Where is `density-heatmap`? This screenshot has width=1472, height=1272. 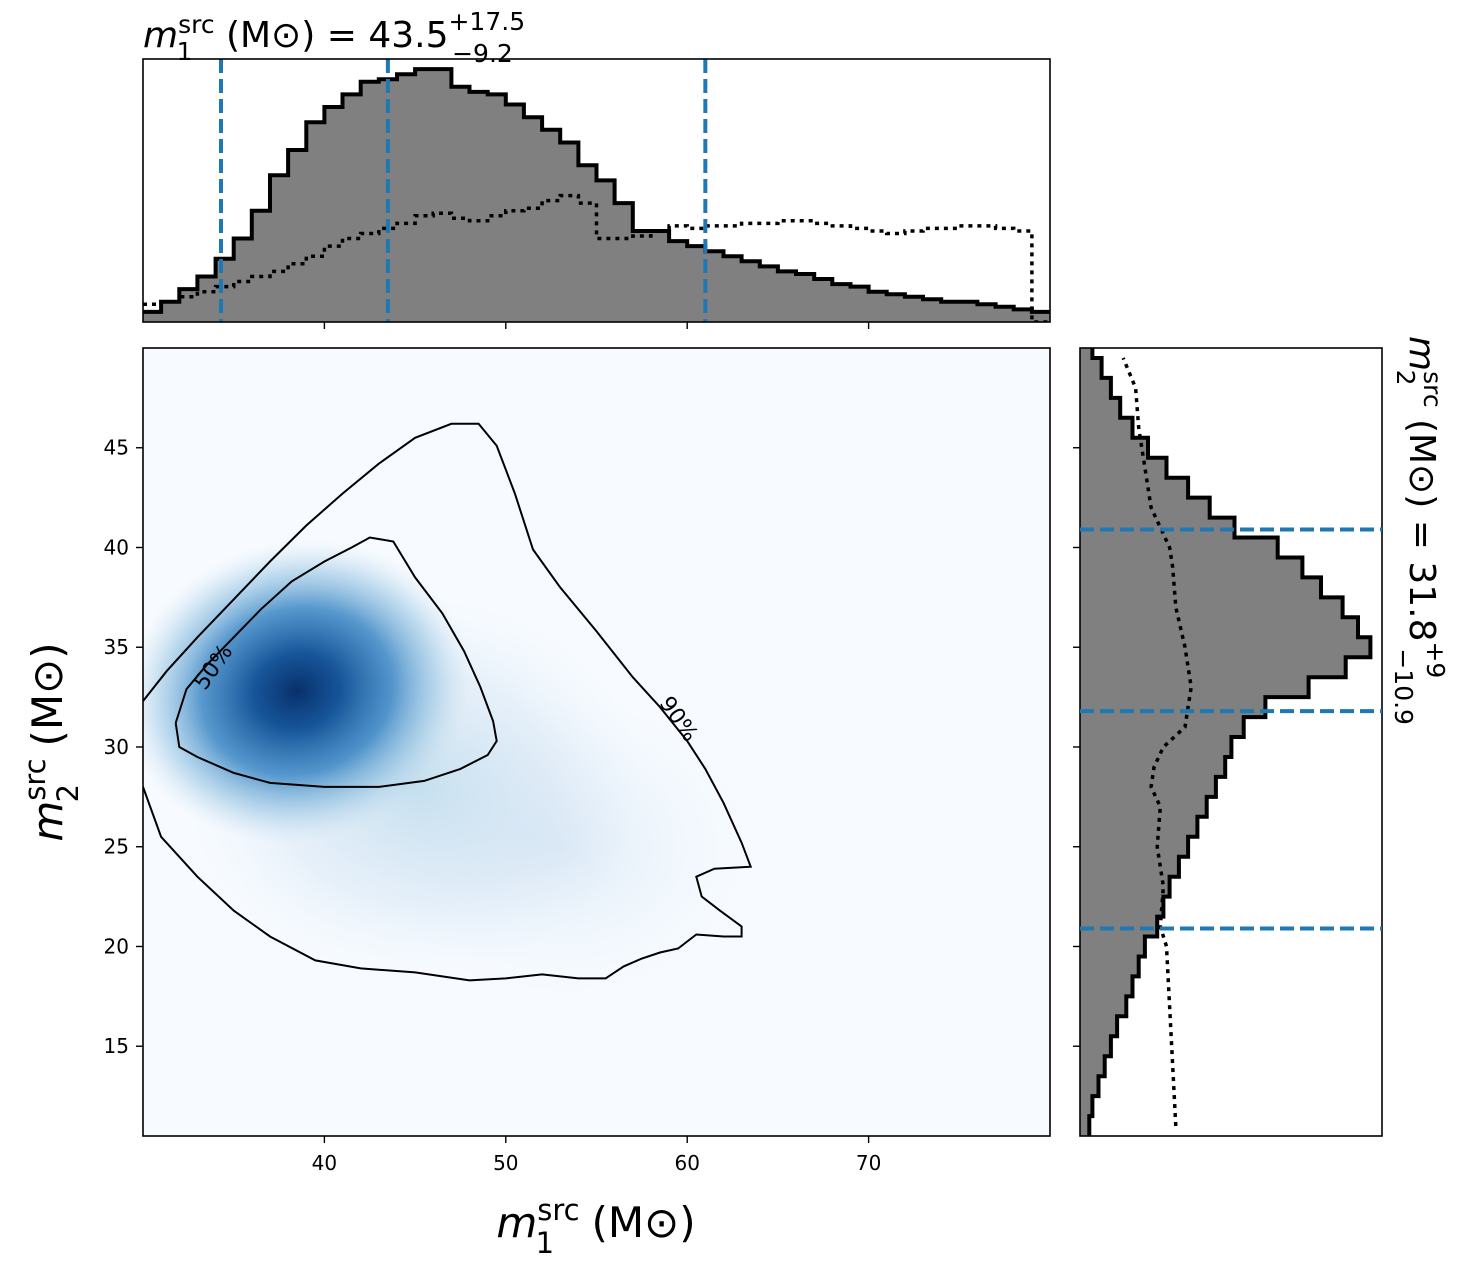 density-heatmap is located at coordinates (447, 768).